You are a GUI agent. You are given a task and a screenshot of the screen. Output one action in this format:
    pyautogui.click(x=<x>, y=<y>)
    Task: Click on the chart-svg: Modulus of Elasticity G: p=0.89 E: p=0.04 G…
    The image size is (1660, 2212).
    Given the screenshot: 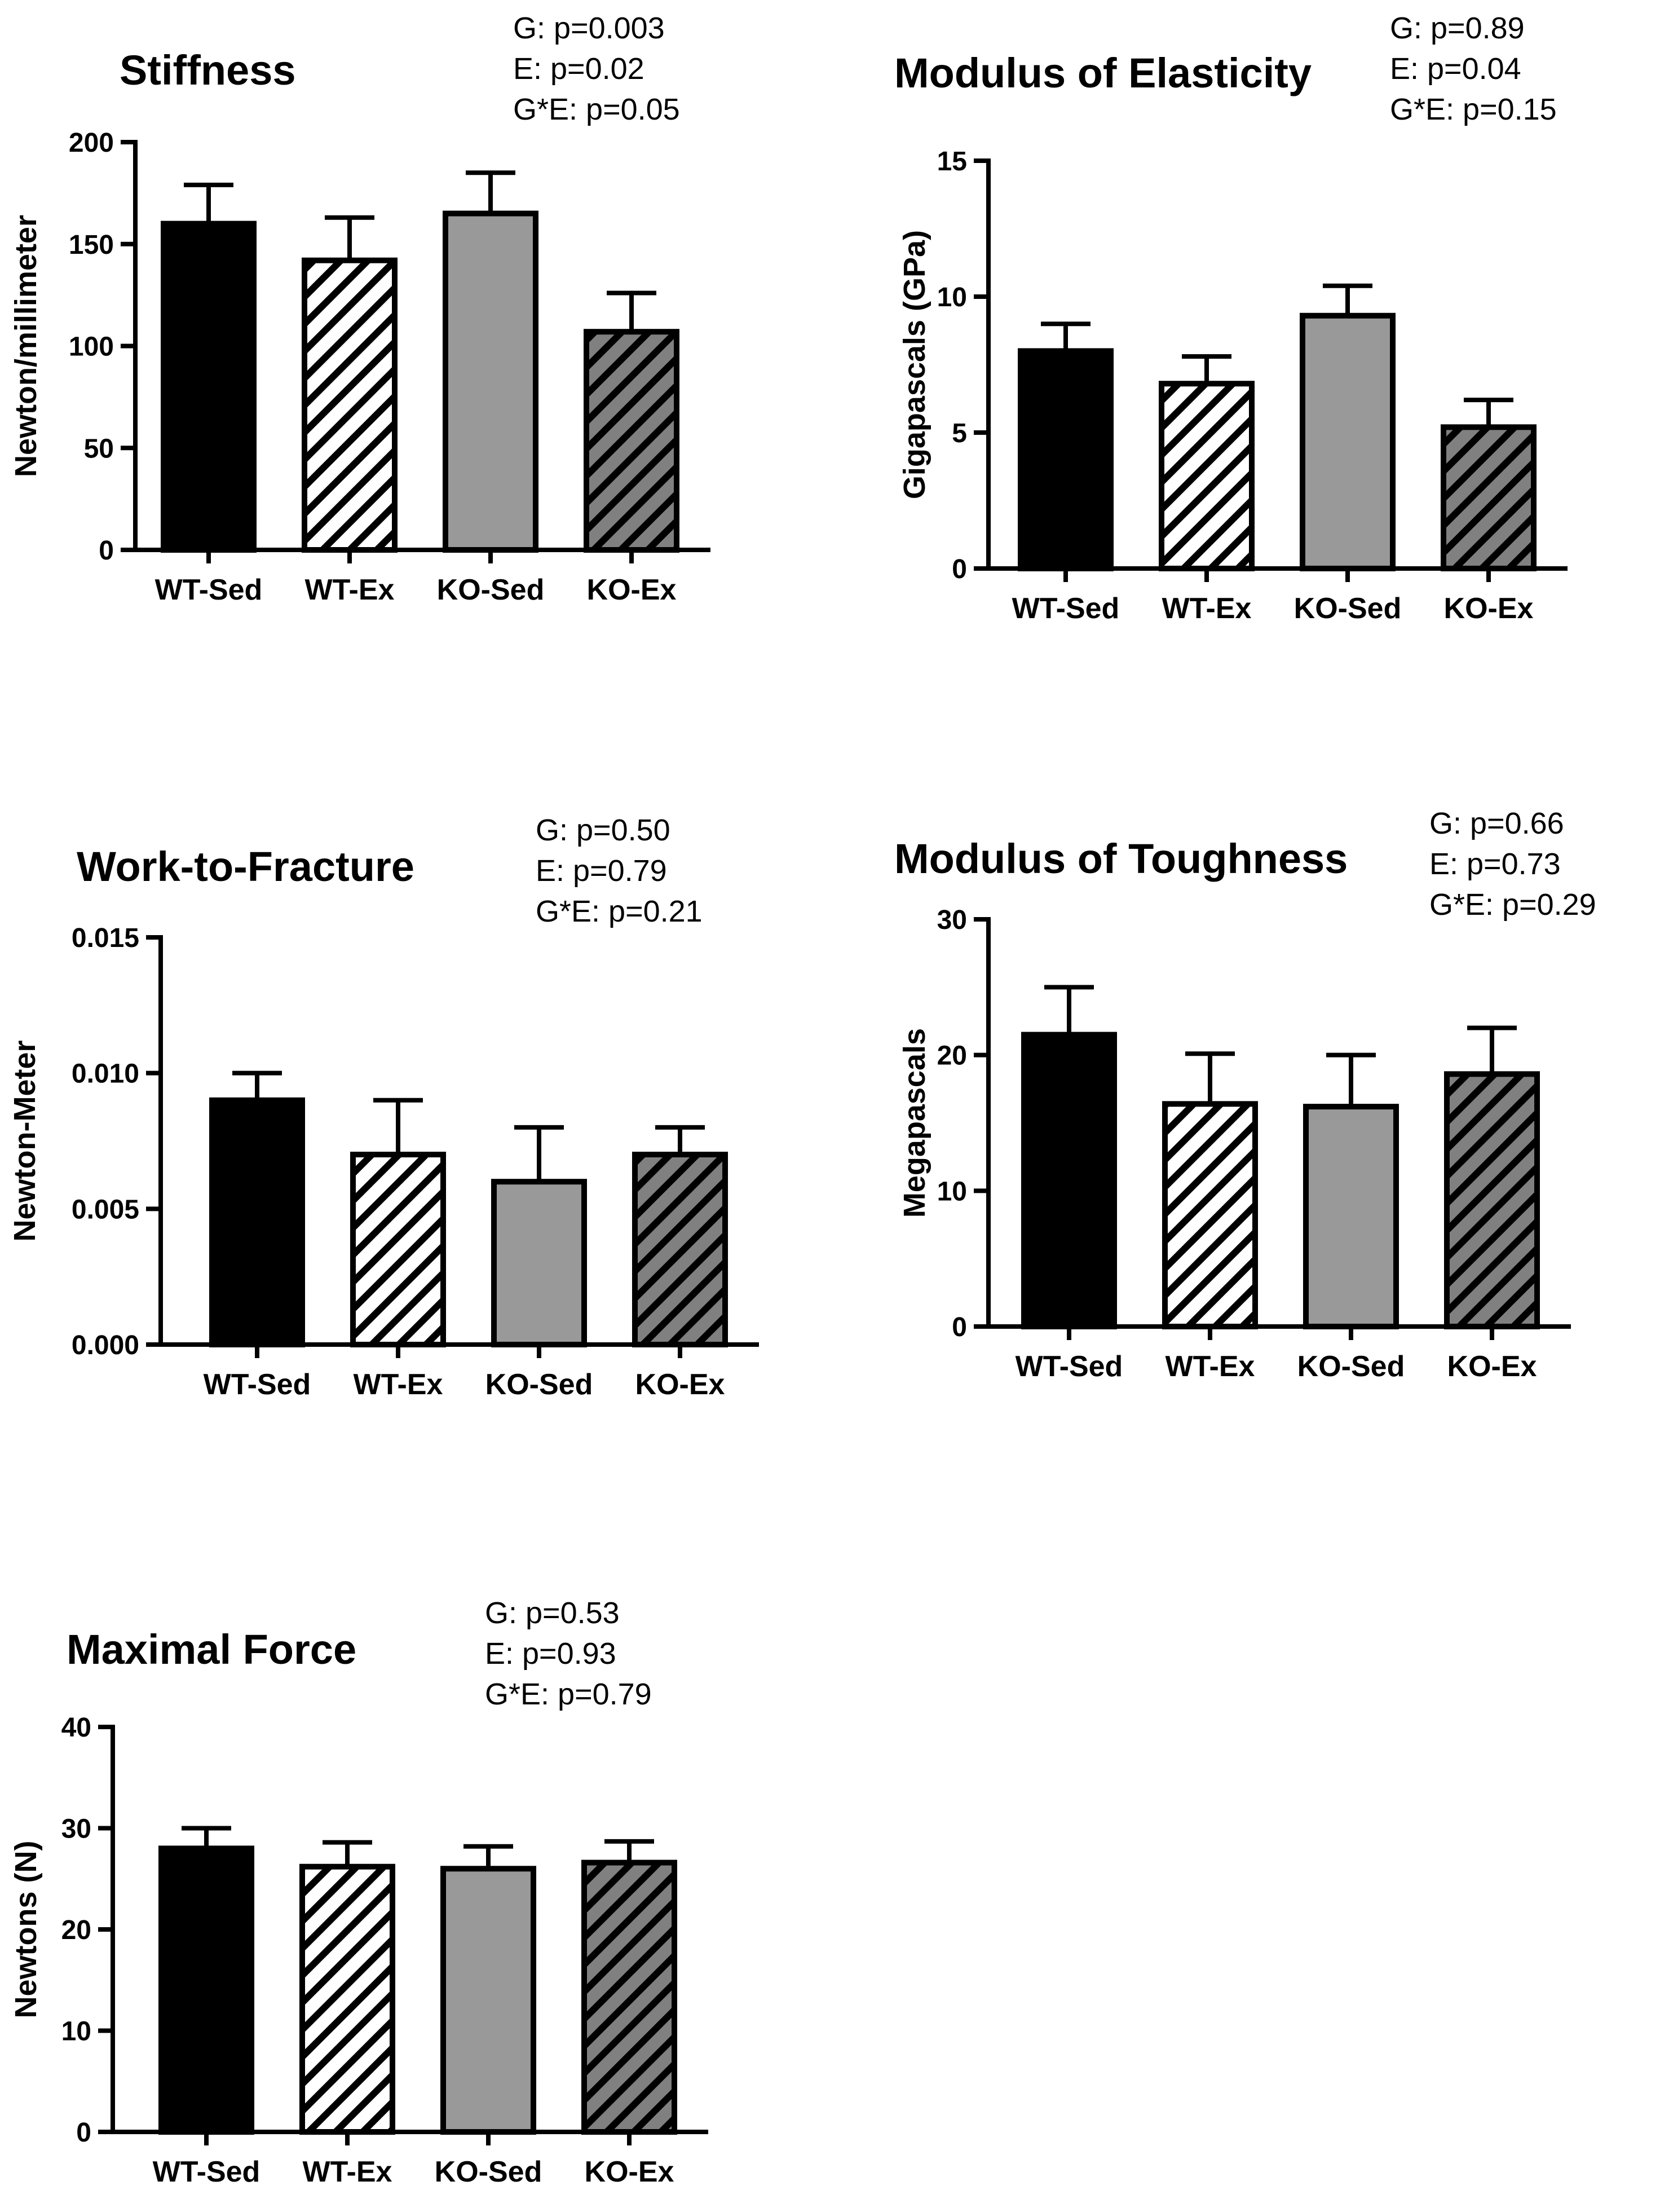 What is the action you would take?
    pyautogui.click(x=1231, y=318)
    